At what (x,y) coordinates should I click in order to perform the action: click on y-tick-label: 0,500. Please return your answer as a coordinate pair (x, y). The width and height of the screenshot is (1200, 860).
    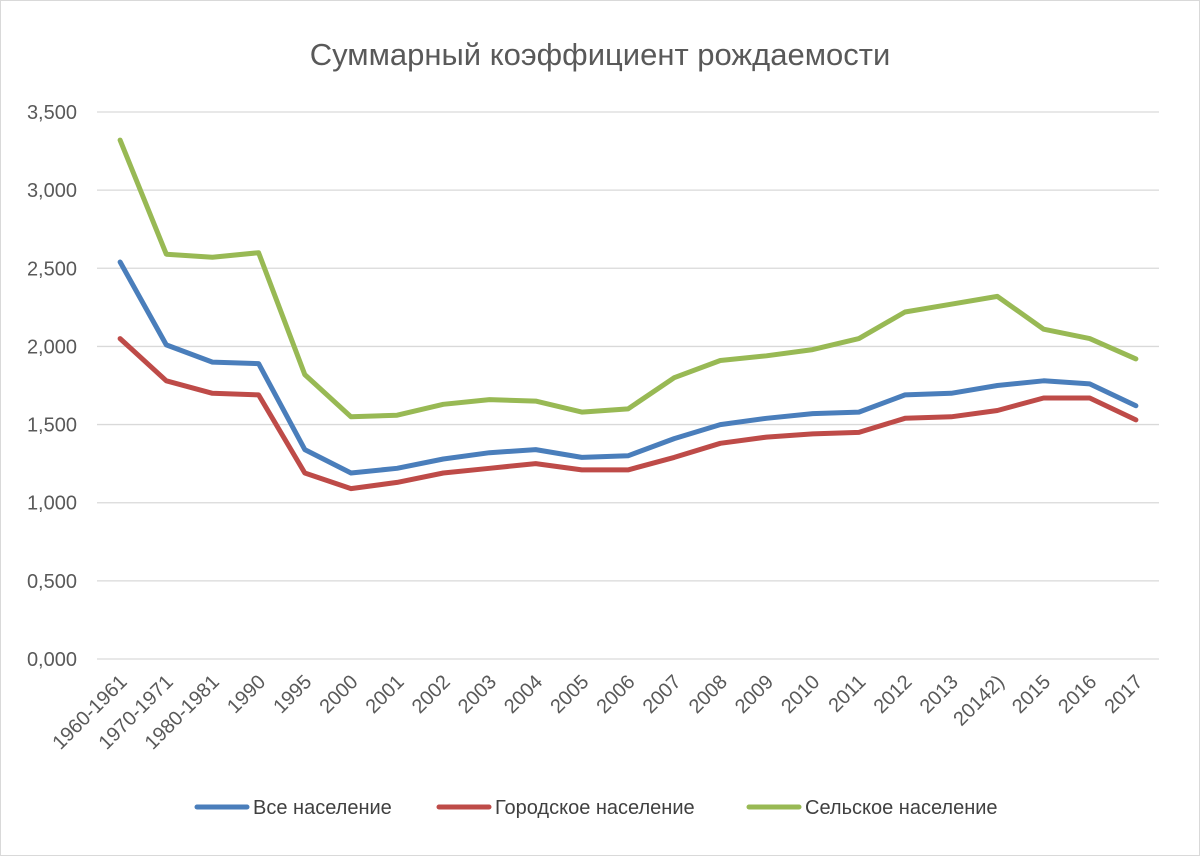
    Looking at the image, I should click on (52, 582).